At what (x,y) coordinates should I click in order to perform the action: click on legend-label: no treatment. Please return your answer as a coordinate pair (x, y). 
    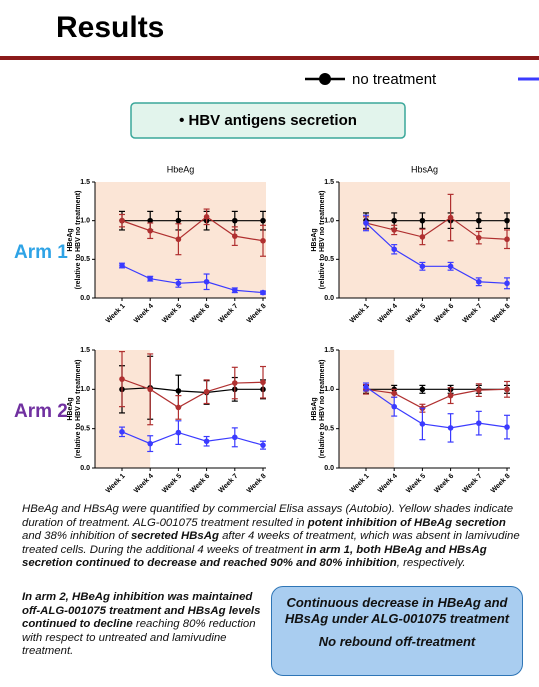
    Looking at the image, I should click on (394, 79).